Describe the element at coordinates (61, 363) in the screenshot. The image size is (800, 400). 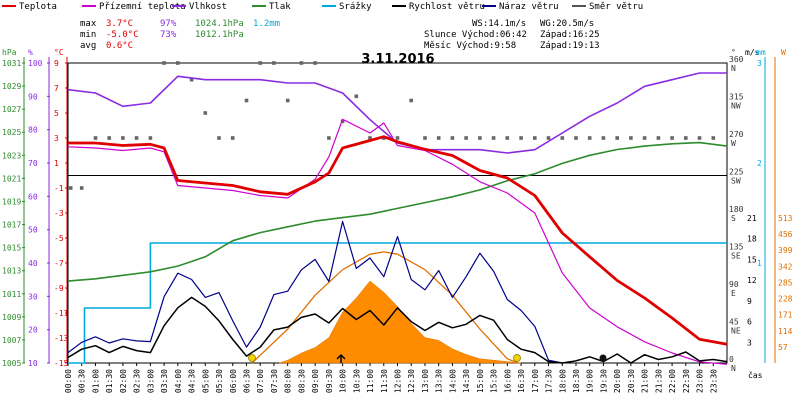
I see `axis-tick-temp: -15` at that location.